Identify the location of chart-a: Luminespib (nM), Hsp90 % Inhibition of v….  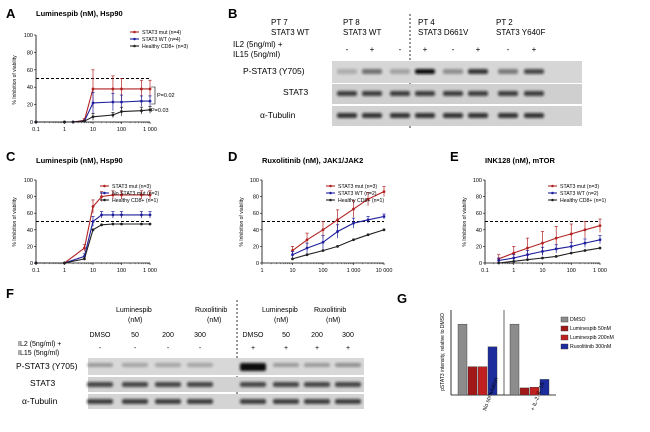
(100, 71).